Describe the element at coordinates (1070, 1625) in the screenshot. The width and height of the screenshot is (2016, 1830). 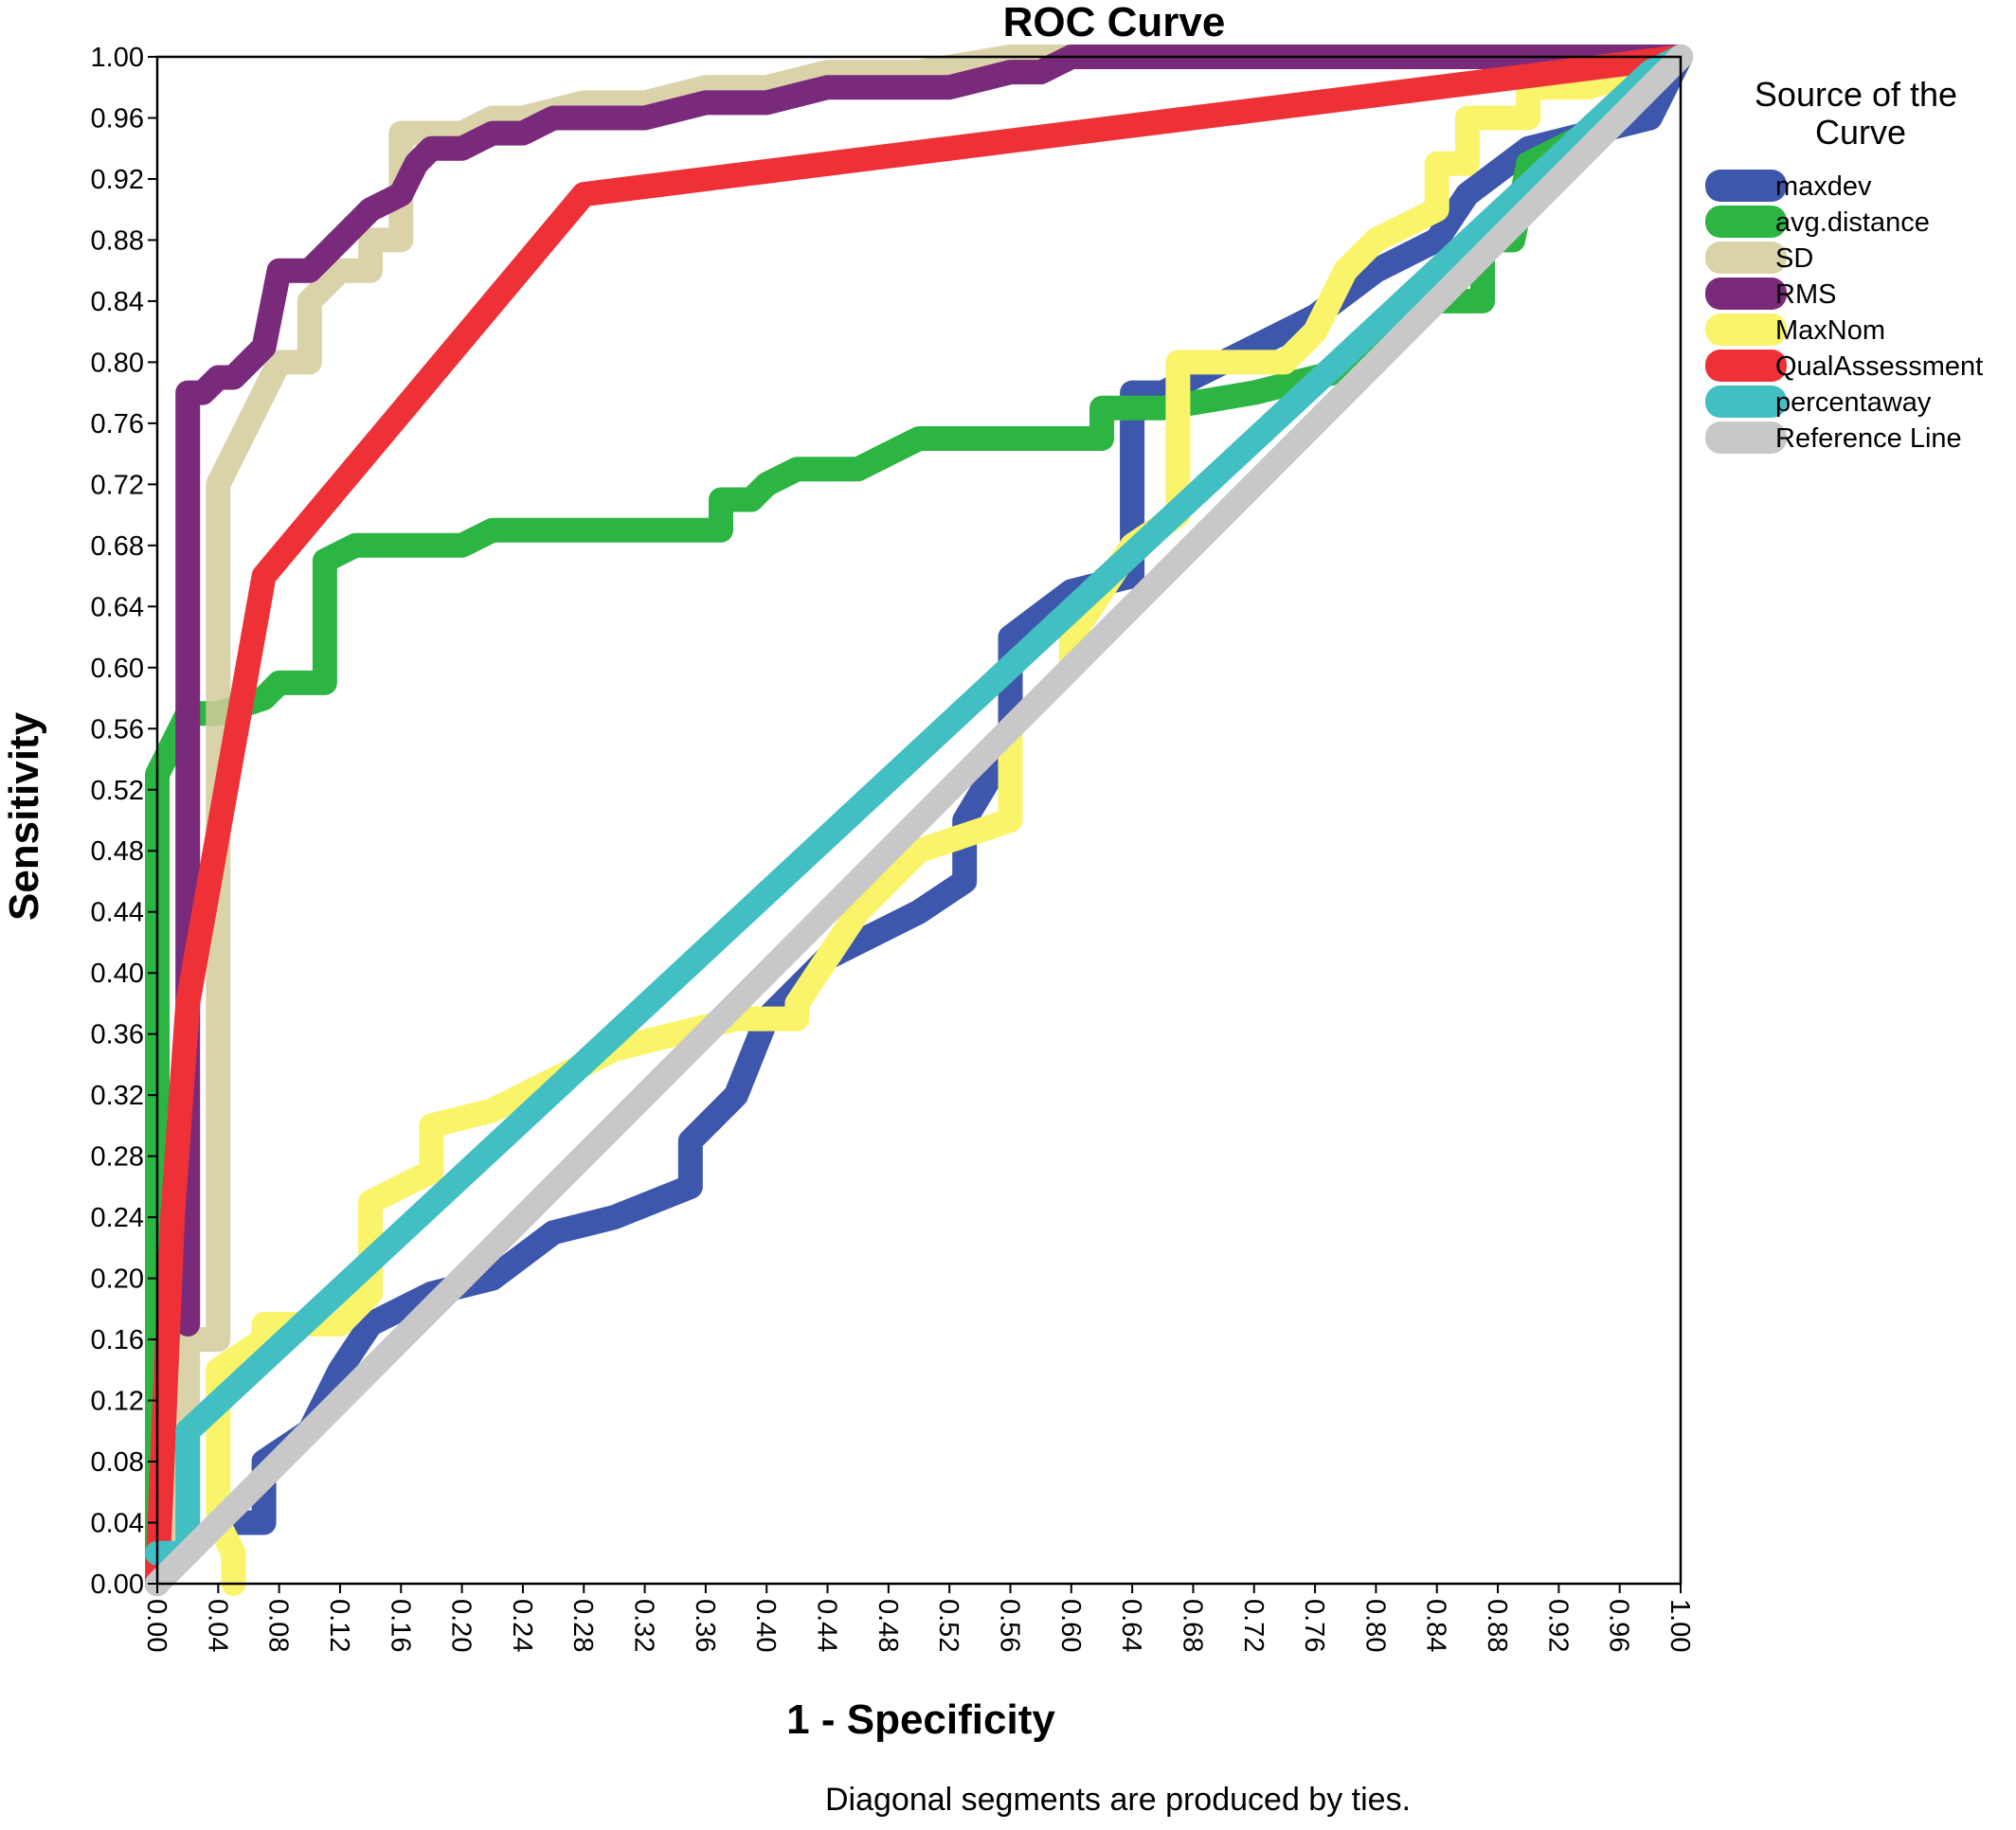
I see `x-tick-label: 0.60` at that location.